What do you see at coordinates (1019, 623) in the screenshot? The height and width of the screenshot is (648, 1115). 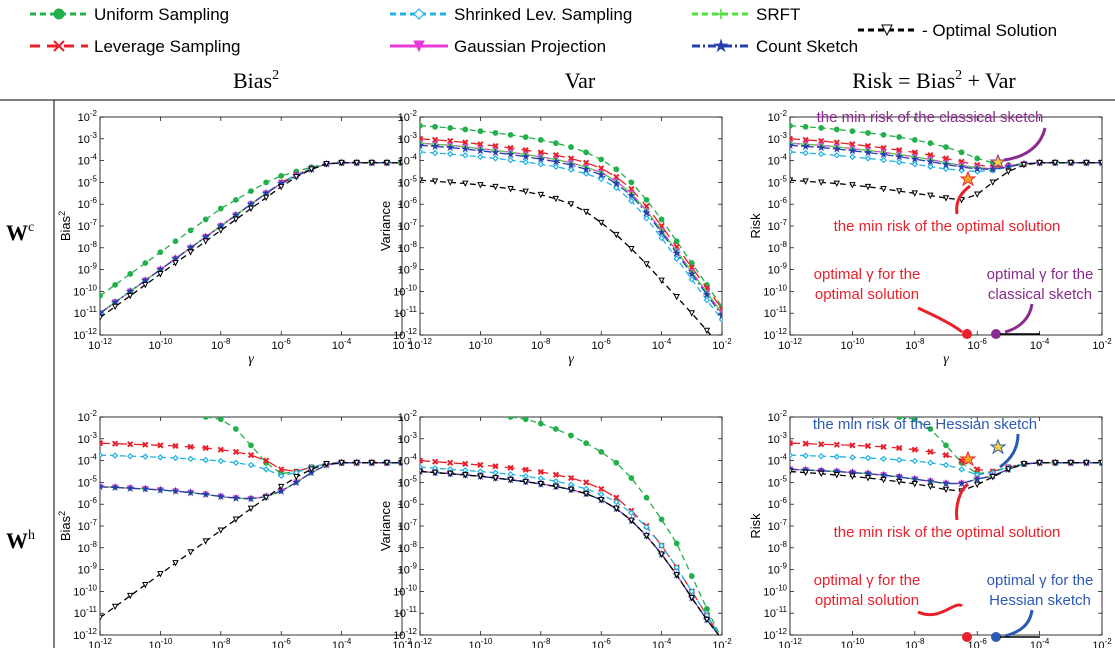 I see `arrow-wh-opt-gamma-hessian` at bounding box center [1019, 623].